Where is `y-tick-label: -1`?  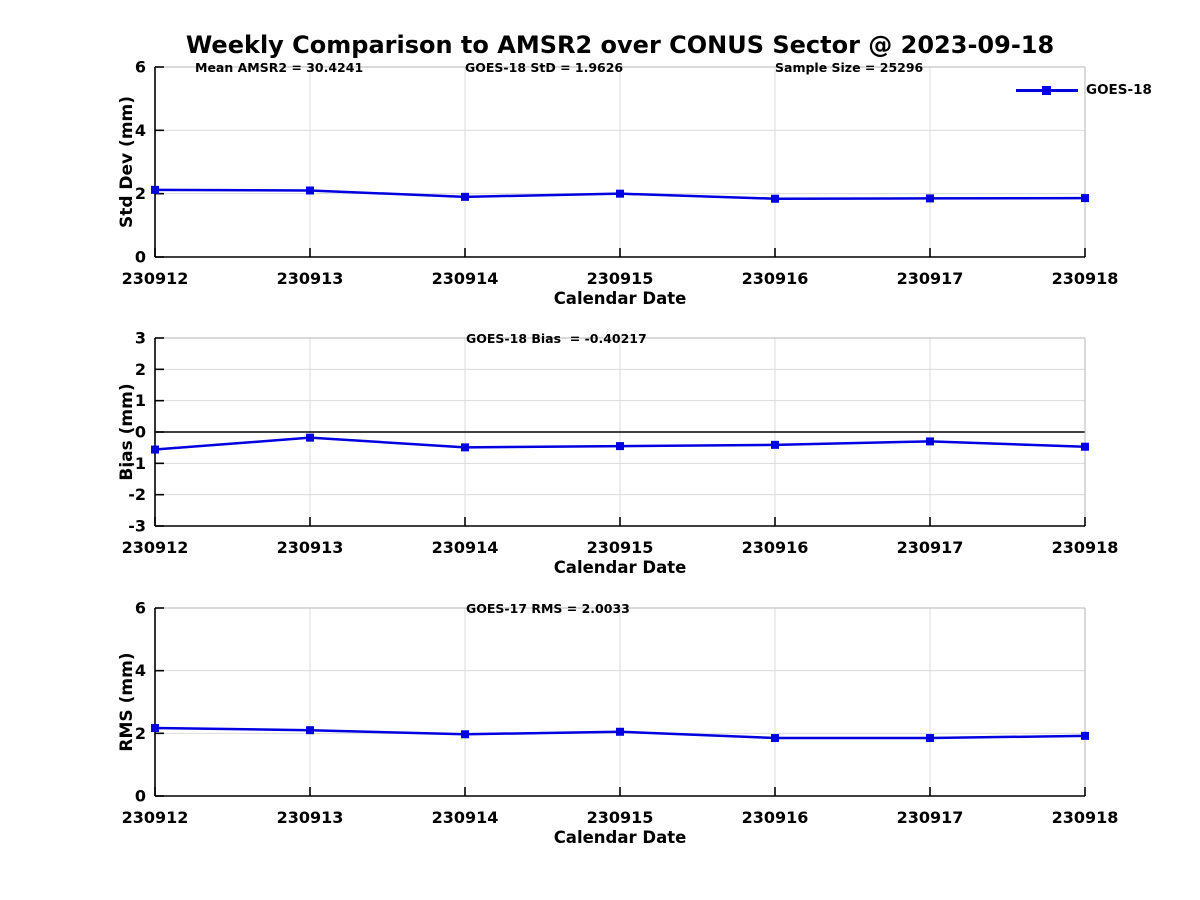 y-tick-label: -1 is located at coordinates (137, 463).